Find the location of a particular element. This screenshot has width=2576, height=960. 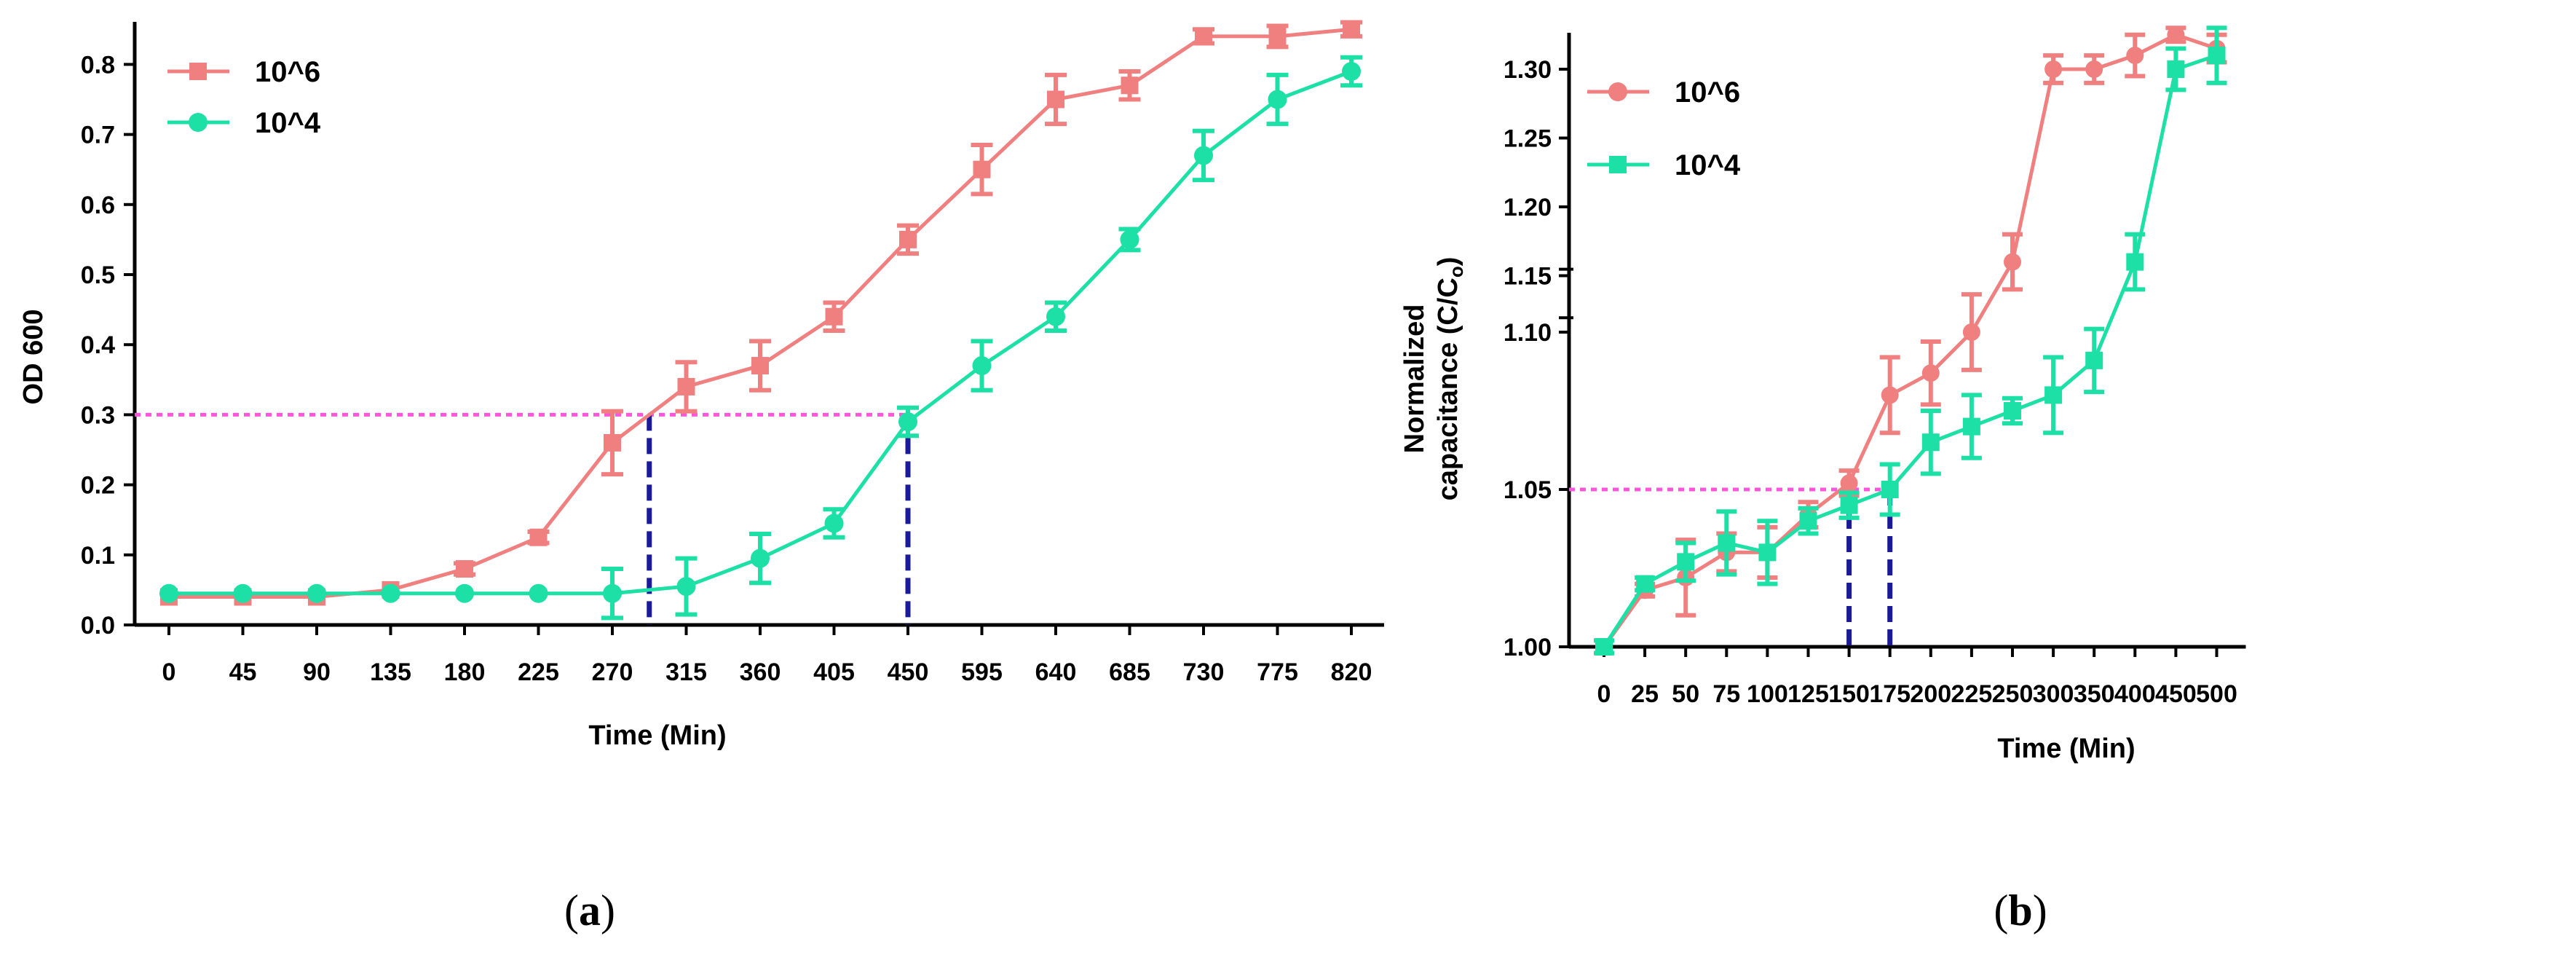

legend-b-label-2: 10^4 is located at coordinates (1708, 165).